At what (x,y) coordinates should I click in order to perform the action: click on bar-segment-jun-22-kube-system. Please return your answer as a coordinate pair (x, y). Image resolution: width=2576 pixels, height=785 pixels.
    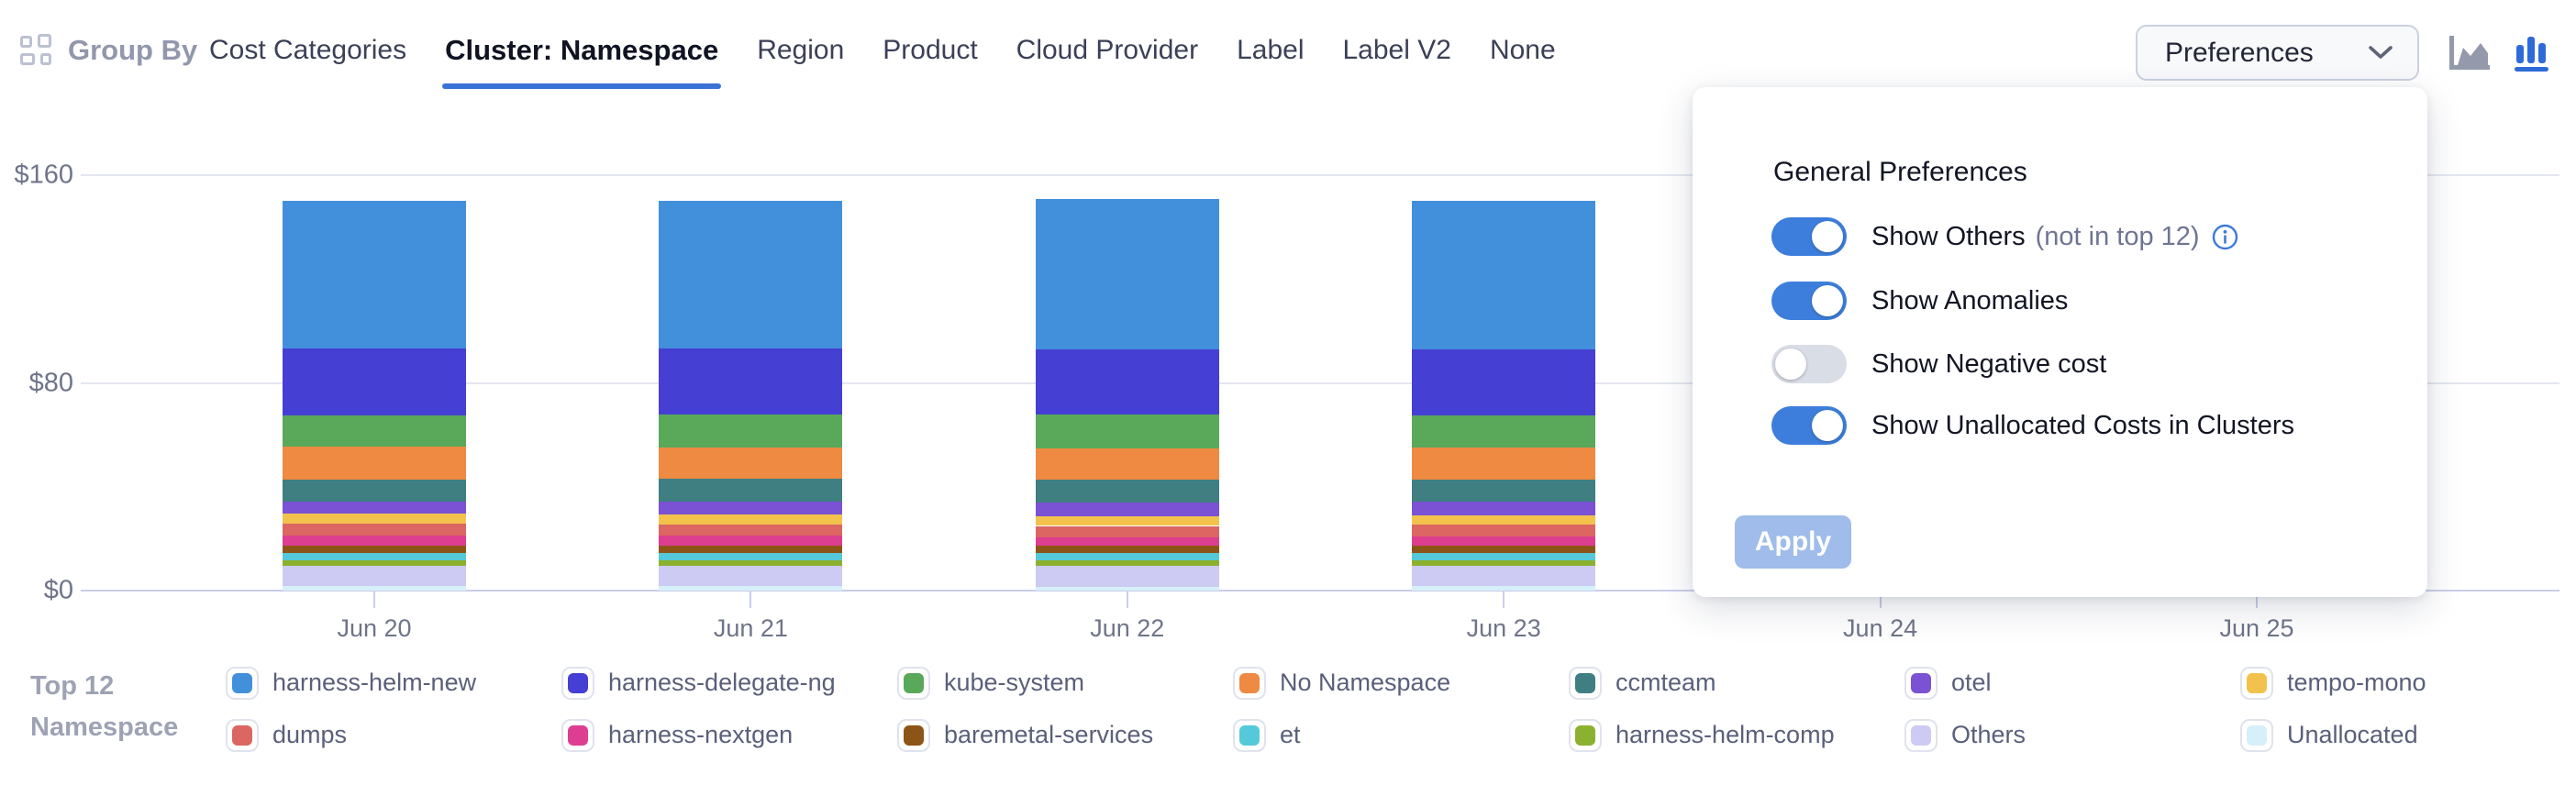
    Looking at the image, I should click on (1127, 431).